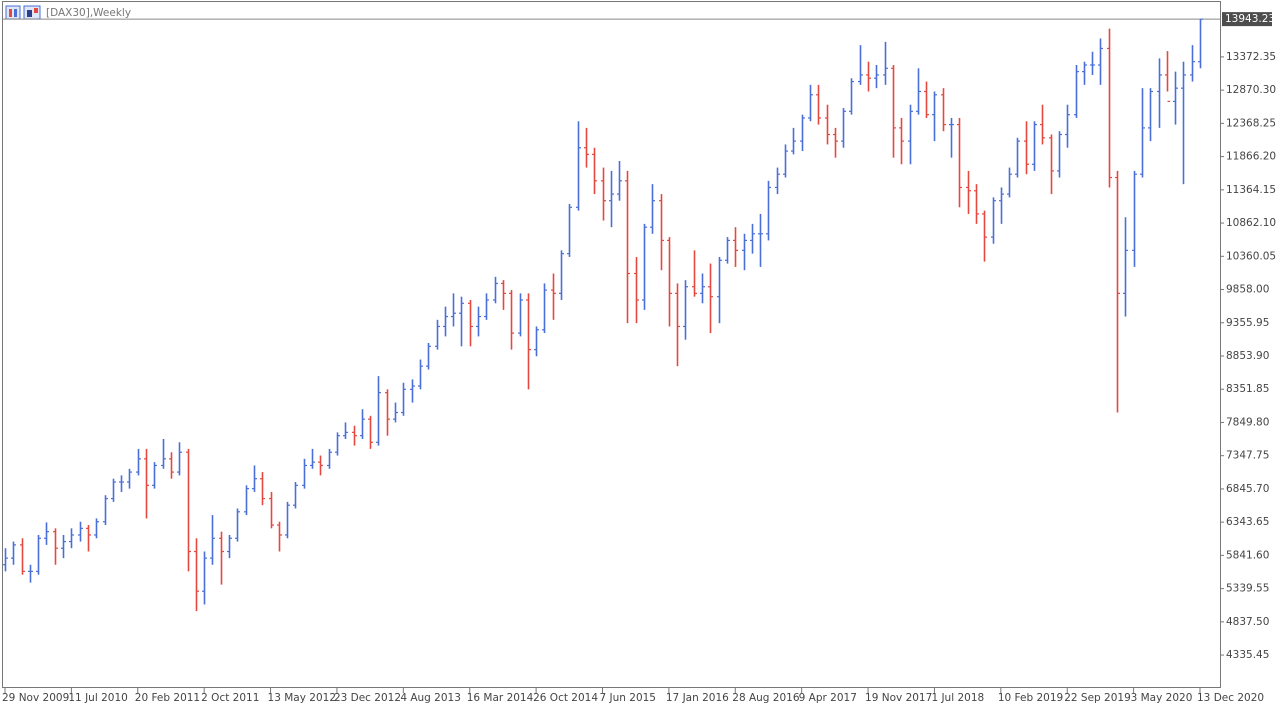  What do you see at coordinates (1251, 57) in the screenshot?
I see `y-tick-label: 13372.35` at bounding box center [1251, 57].